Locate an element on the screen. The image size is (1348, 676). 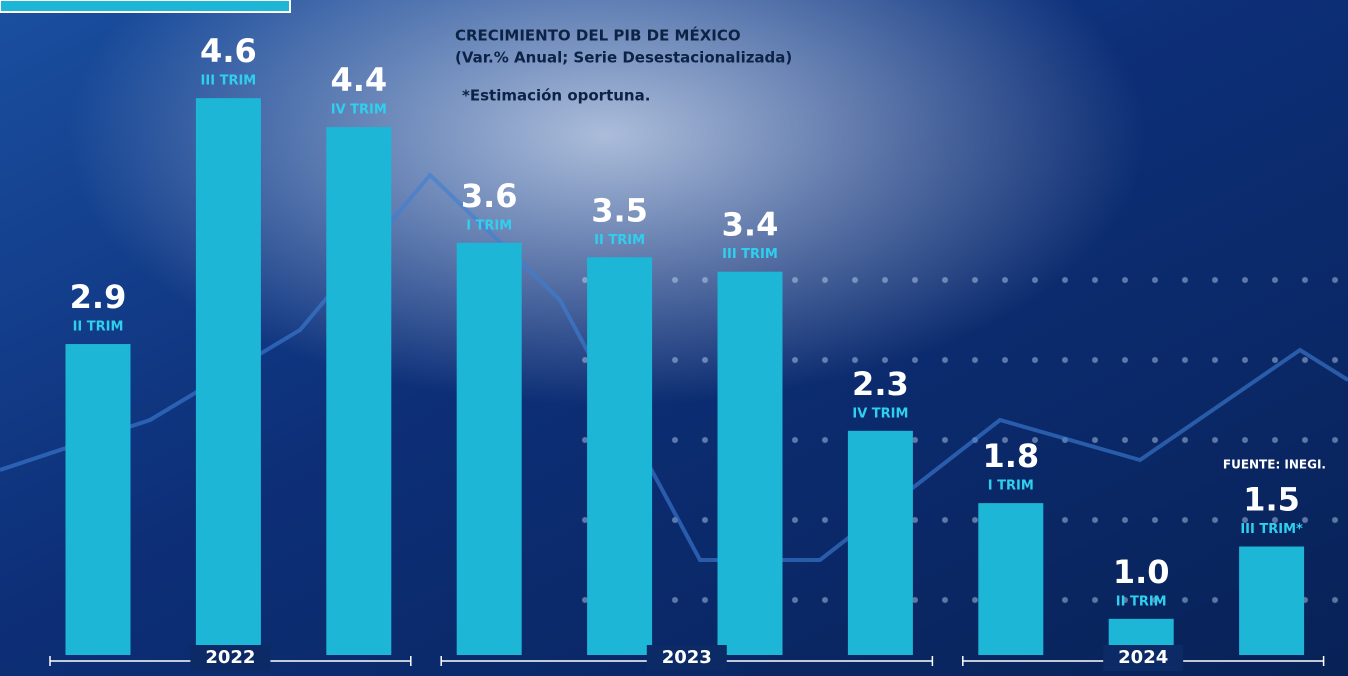
value-label: 3.5 is located at coordinates (619, 210).